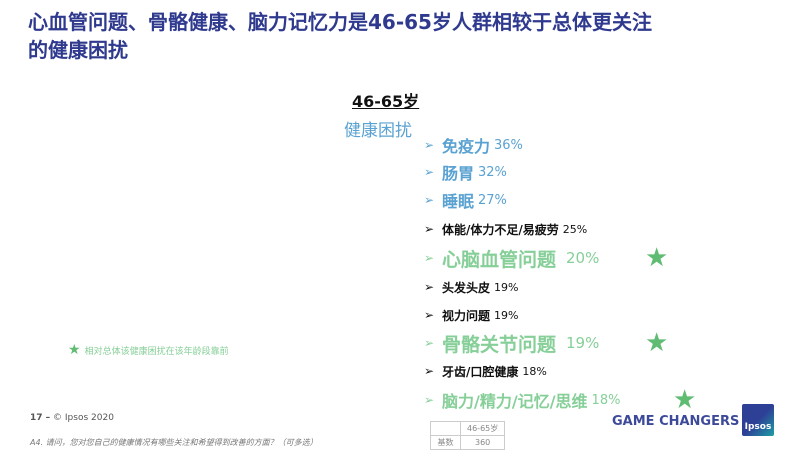 Image resolution: width=800 pixels, height=450 pixels. Describe the element at coordinates (466, 315) in the screenshot. I see `item-label: 视力问题` at that location.